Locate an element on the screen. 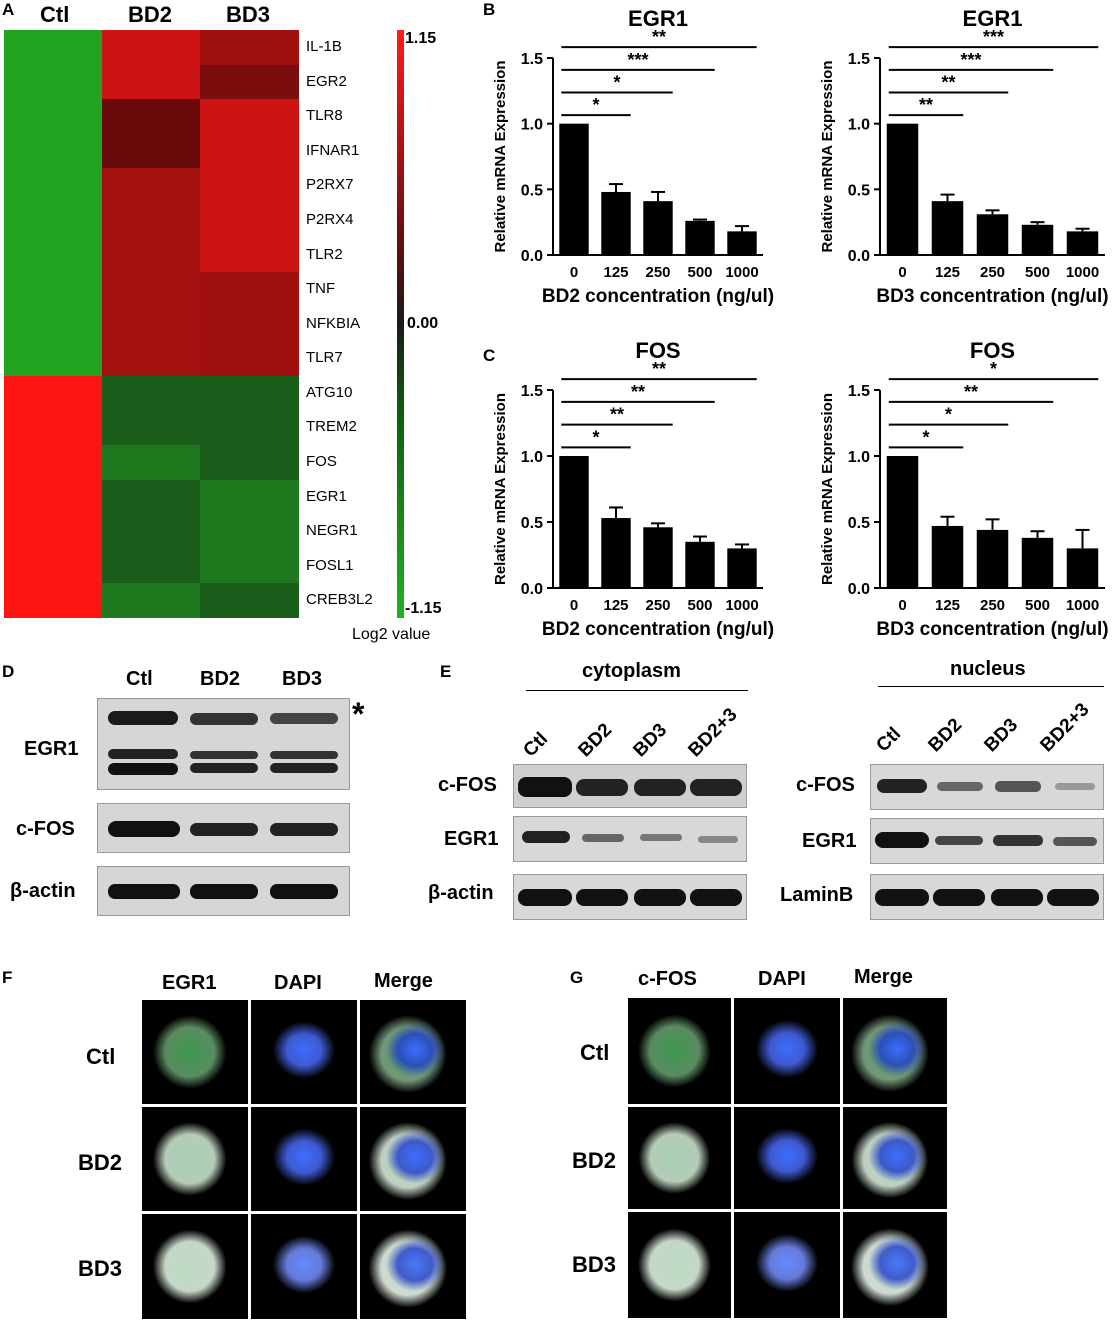 This screenshot has width=1115, height=1325. d-asterisk: * is located at coordinates (358, 714).